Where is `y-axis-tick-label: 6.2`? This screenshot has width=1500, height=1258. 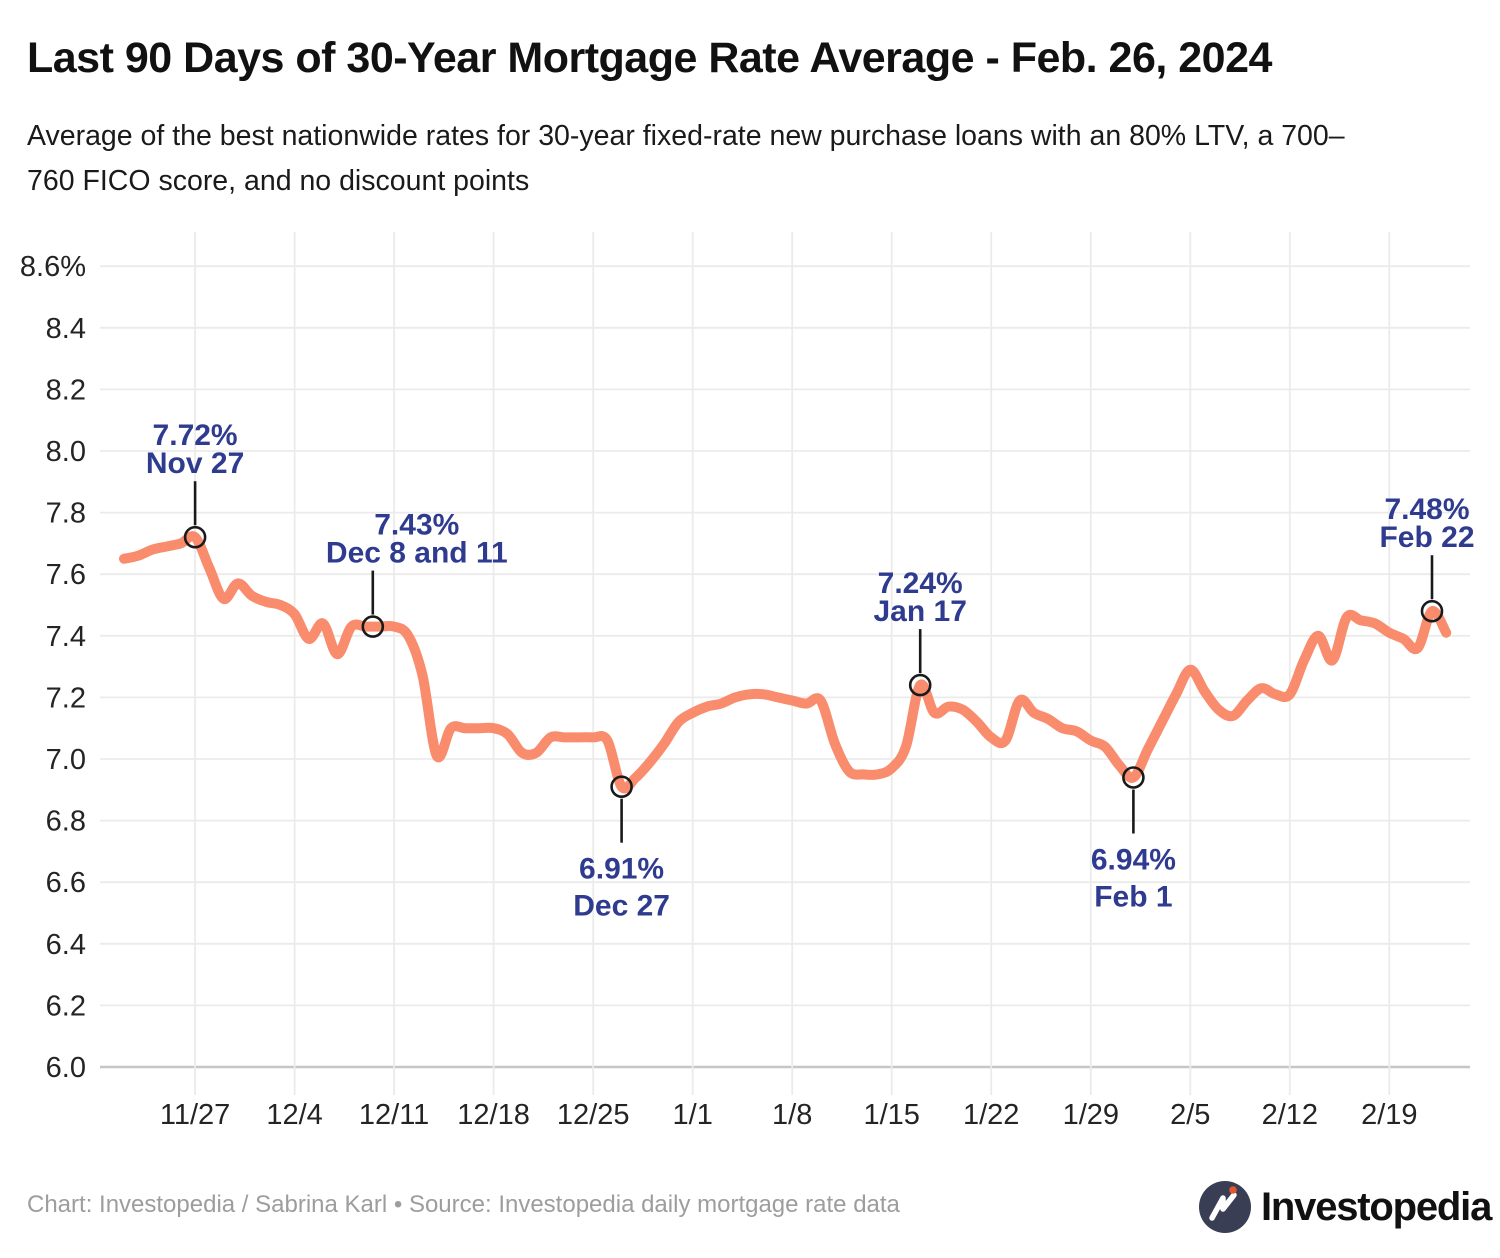
y-axis-tick-label: 6.2 is located at coordinates (66, 1006).